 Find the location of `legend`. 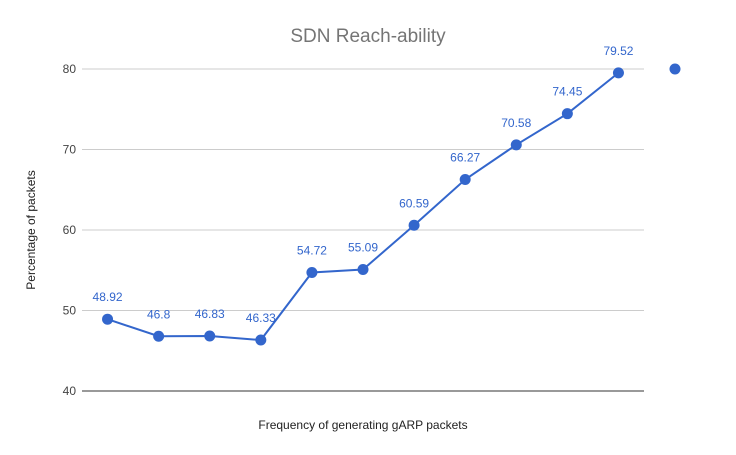

legend is located at coordinates (675, 69).